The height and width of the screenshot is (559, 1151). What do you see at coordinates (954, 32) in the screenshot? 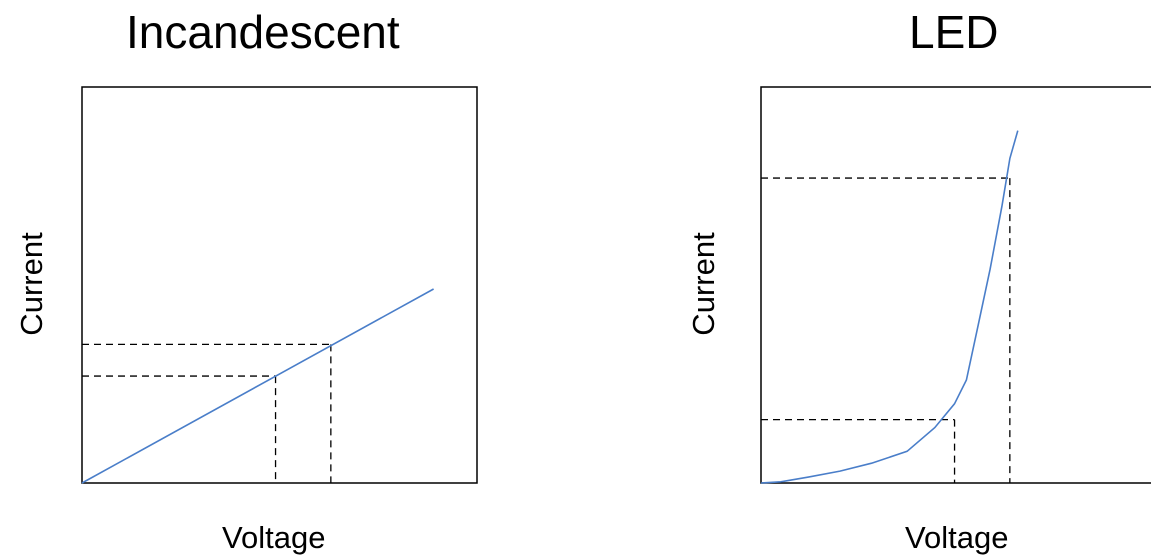
I see `chart-title-right: LED` at bounding box center [954, 32].